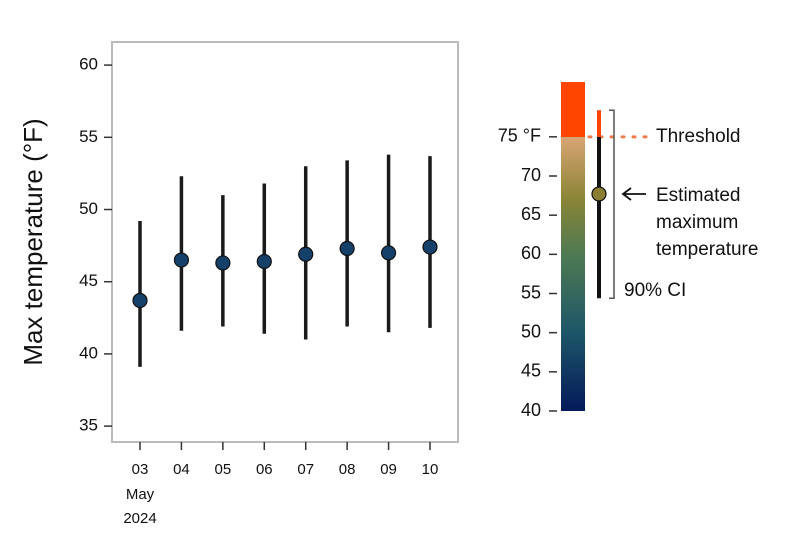 Image resolution: width=800 pixels, height=550 pixels. Describe the element at coordinates (181, 469) in the screenshot. I see `x-tick-label: 04` at that location.